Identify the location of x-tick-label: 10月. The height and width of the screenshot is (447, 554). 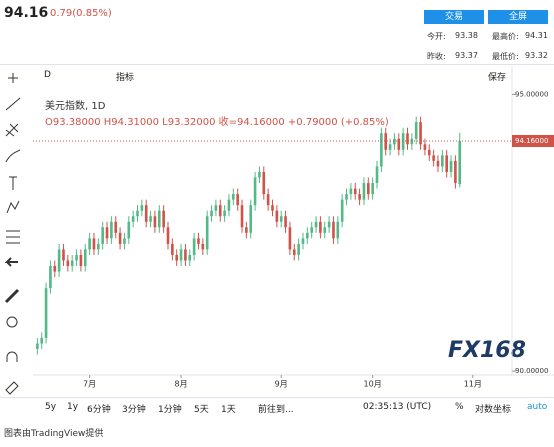
(373, 384).